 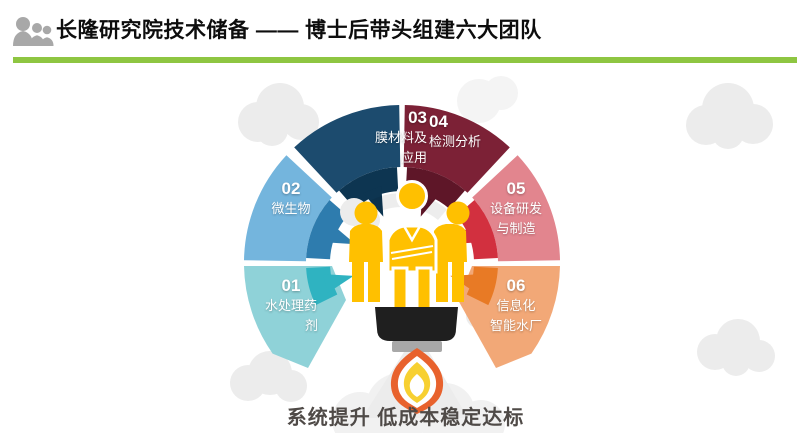 I want to click on segment-06-label: 06 信息化 智能水厂, so click(x=516, y=306).